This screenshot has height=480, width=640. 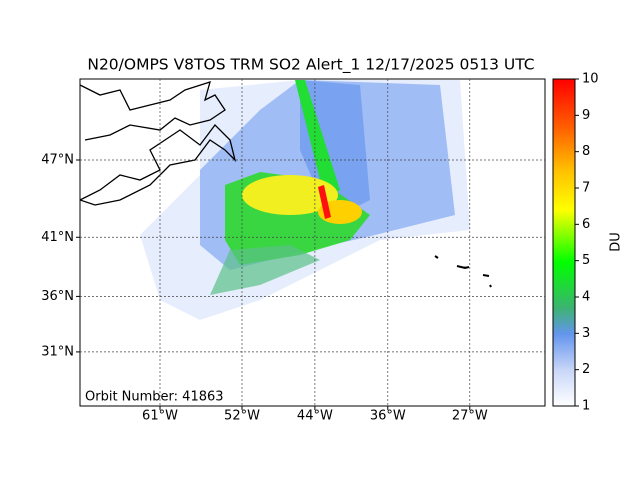 What do you see at coordinates (317, 140) in the screenshot?
I see `streak-green` at bounding box center [317, 140].